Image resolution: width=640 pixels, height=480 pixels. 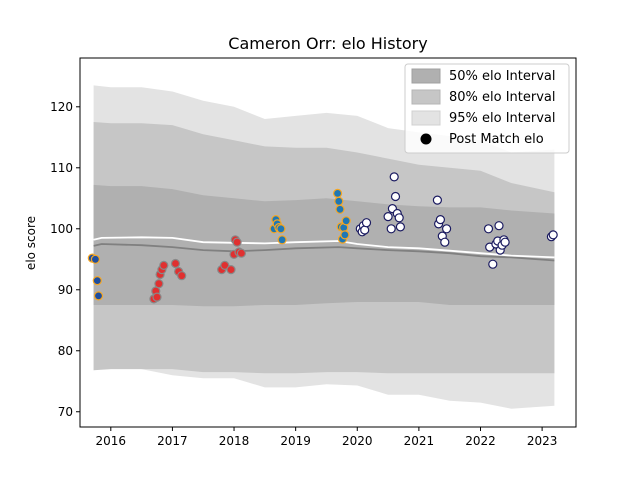 I want to click on x-axis: 2016 2017 2018 2019 2020 2021 2022 2023, so click(x=327, y=437).